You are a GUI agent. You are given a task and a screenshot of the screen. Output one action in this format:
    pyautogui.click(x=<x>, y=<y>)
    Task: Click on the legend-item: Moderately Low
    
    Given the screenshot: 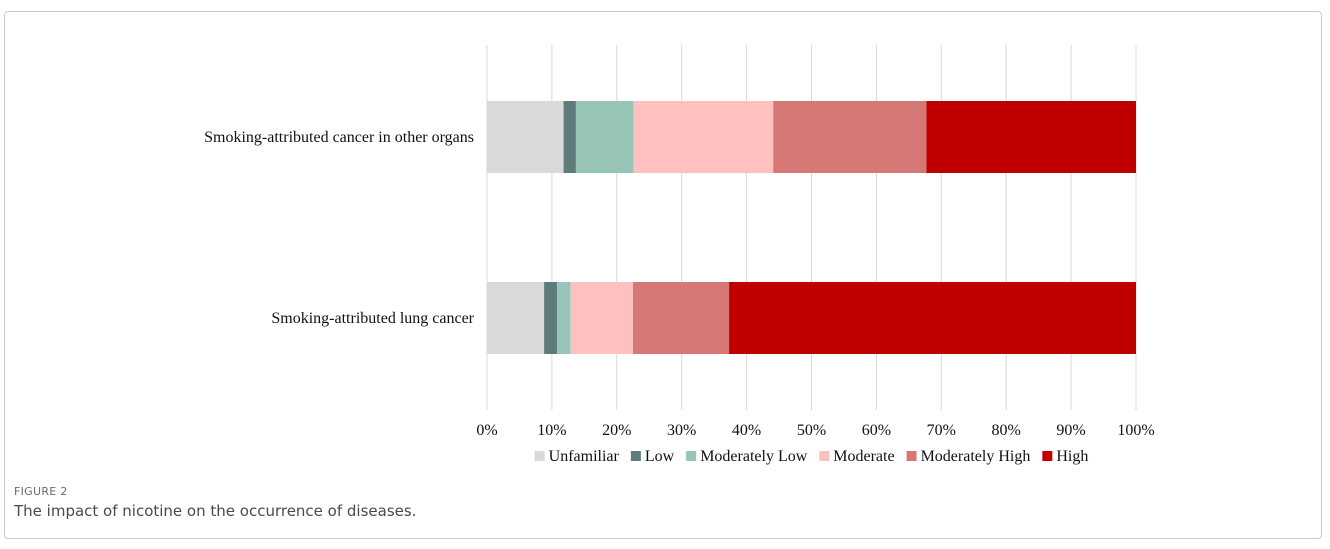 What is the action you would take?
    pyautogui.click(x=747, y=456)
    